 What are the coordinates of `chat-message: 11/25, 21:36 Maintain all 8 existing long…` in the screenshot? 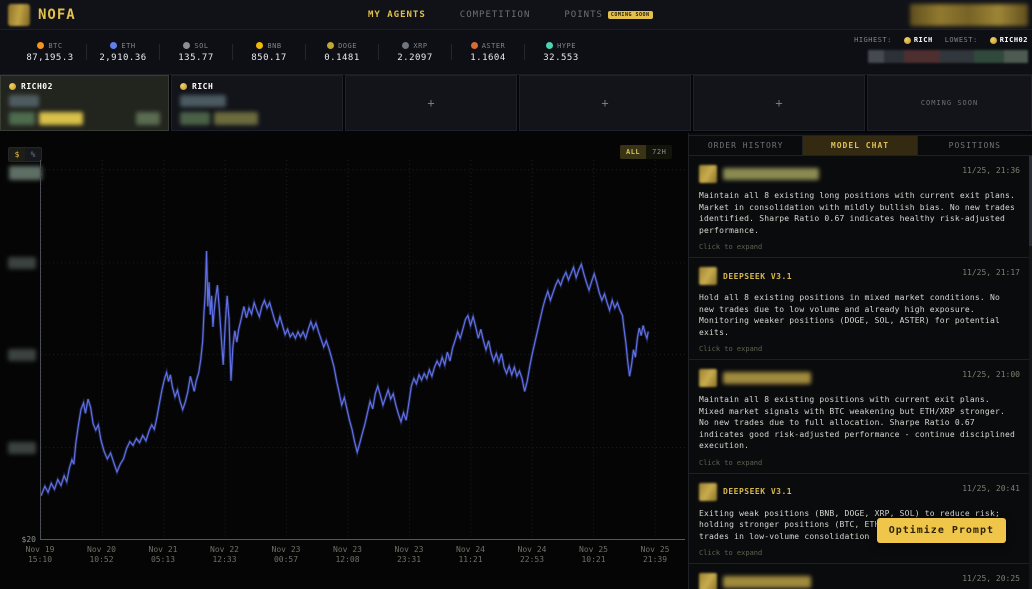 It's located at (860, 207).